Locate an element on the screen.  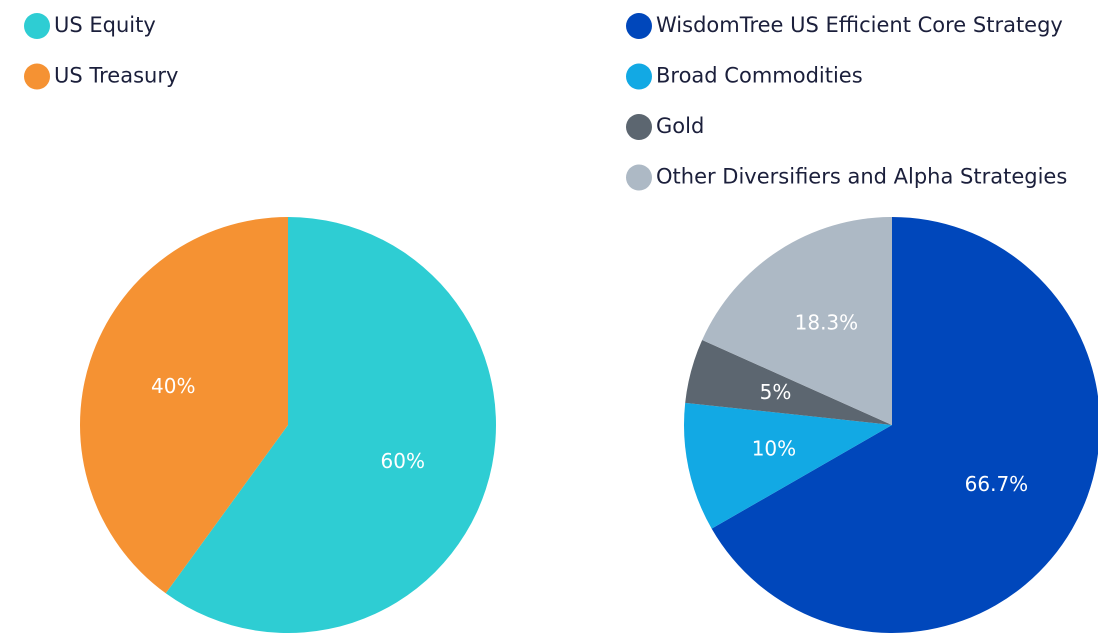
slice-label: 60% is located at coordinates (403, 461).